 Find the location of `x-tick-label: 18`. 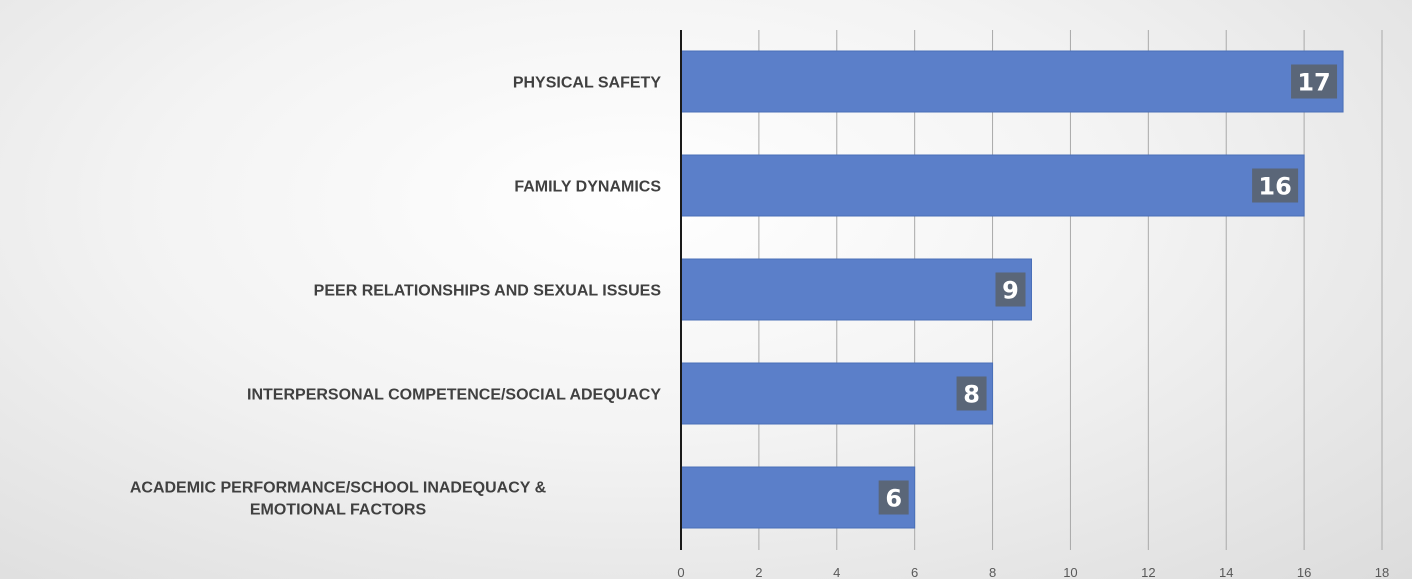

x-tick-label: 18 is located at coordinates (1382, 572).